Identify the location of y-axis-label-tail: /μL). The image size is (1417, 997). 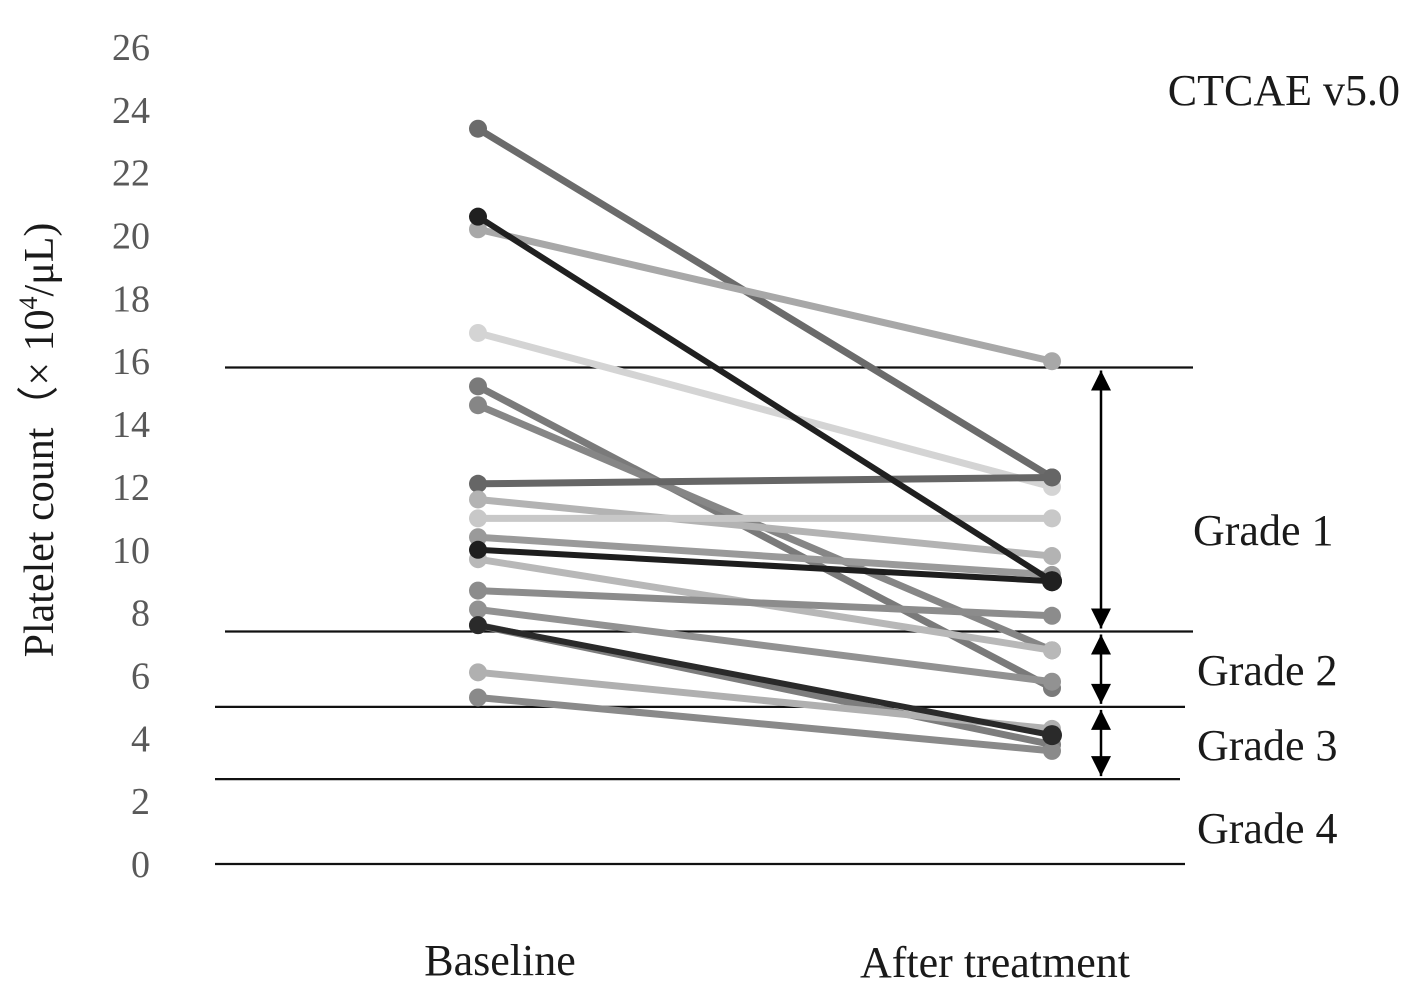
(40, 260).